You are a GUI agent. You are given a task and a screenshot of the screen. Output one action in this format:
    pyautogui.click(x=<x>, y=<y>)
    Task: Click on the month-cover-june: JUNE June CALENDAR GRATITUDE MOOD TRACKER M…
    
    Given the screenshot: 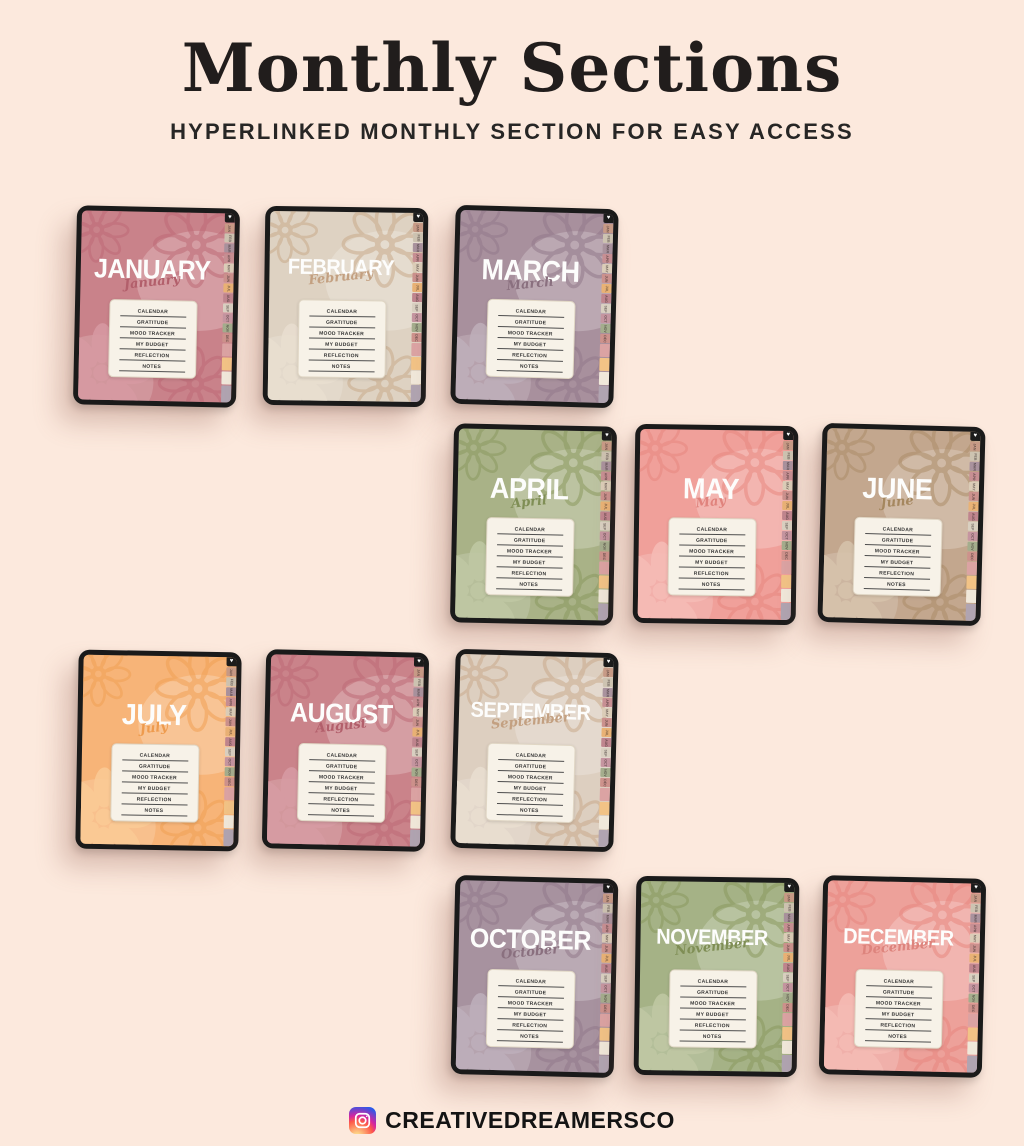 What is the action you would take?
    pyautogui.click(x=901, y=524)
    